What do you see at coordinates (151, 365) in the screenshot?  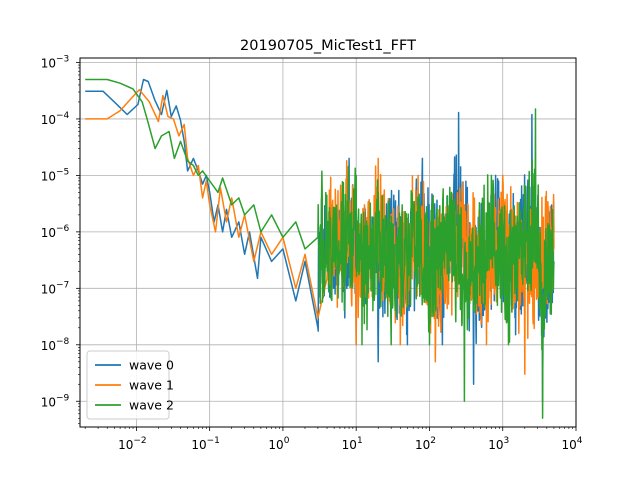 I see `legend-label: wave 0` at bounding box center [151, 365].